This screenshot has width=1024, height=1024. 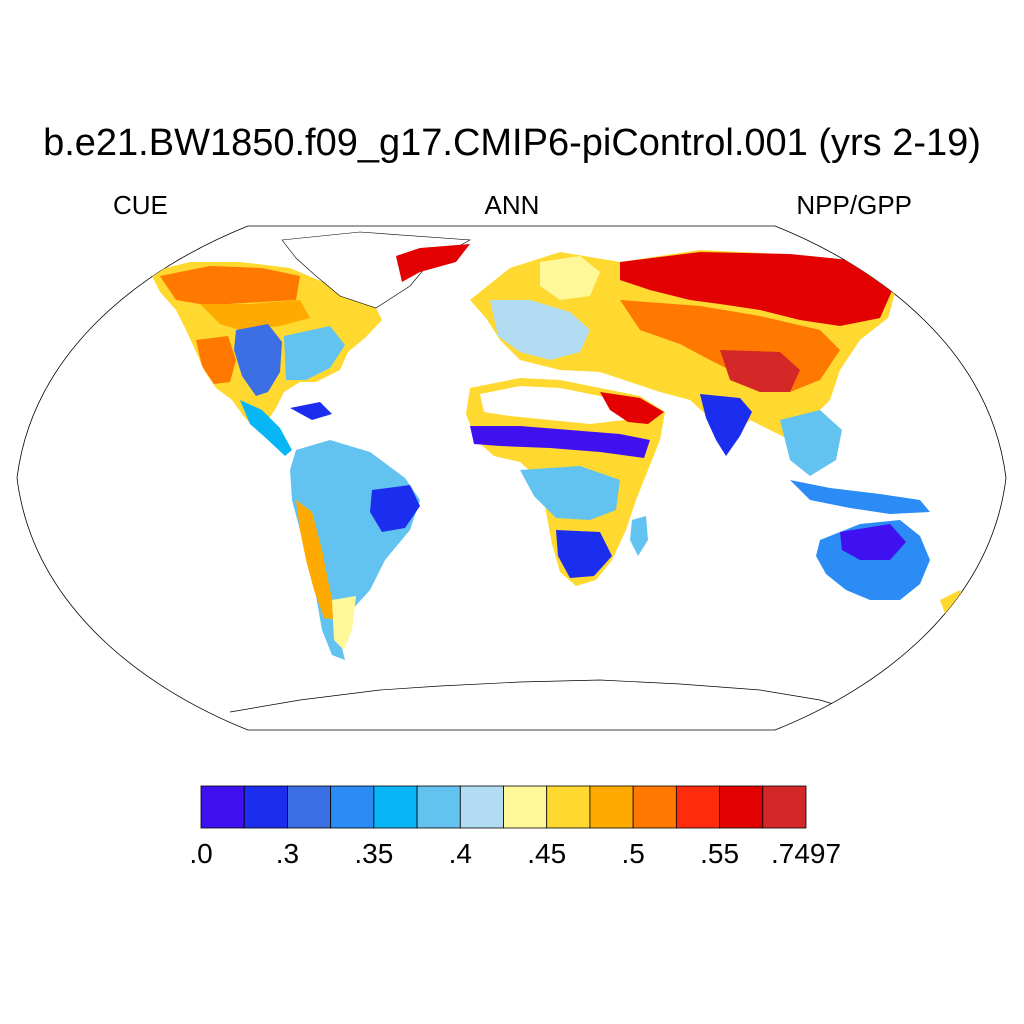 I want to click on india-blue, so click(x=726, y=425).